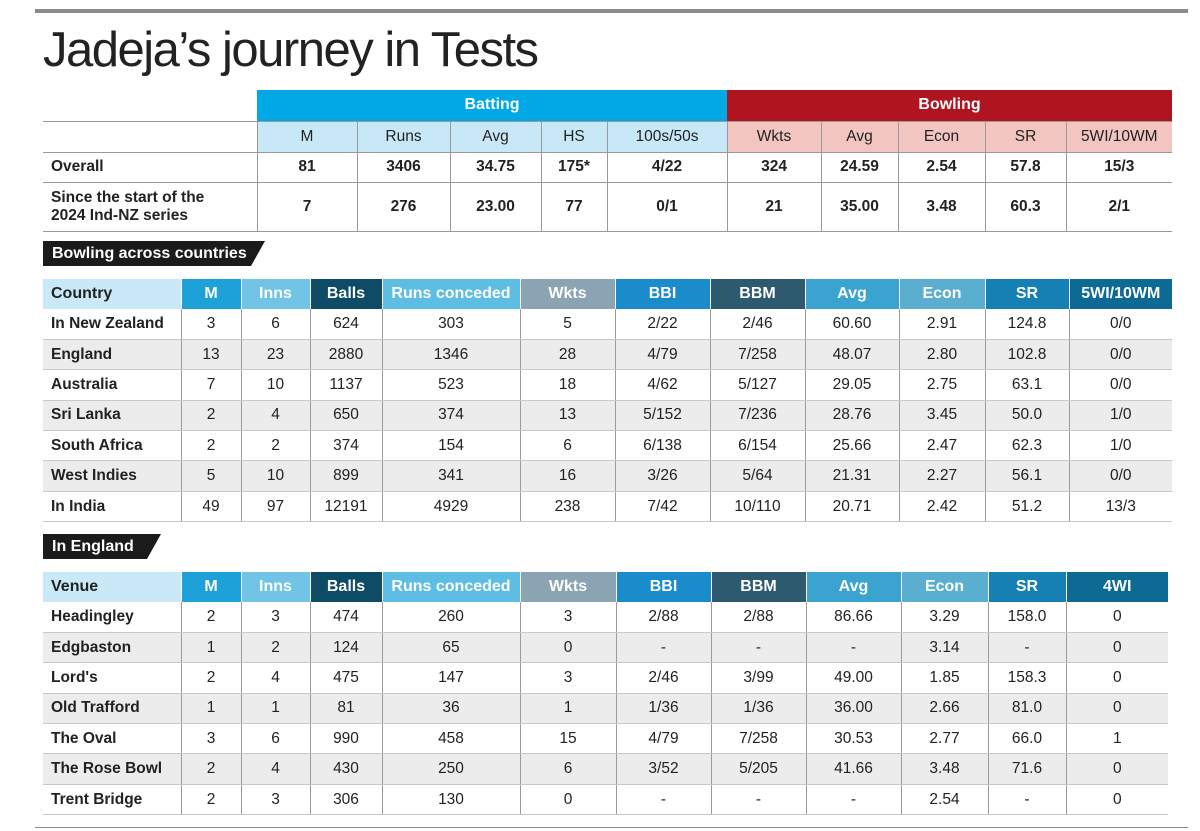  Describe the element at coordinates (851, 446) in the screenshot. I see `cell: 25.66` at that location.